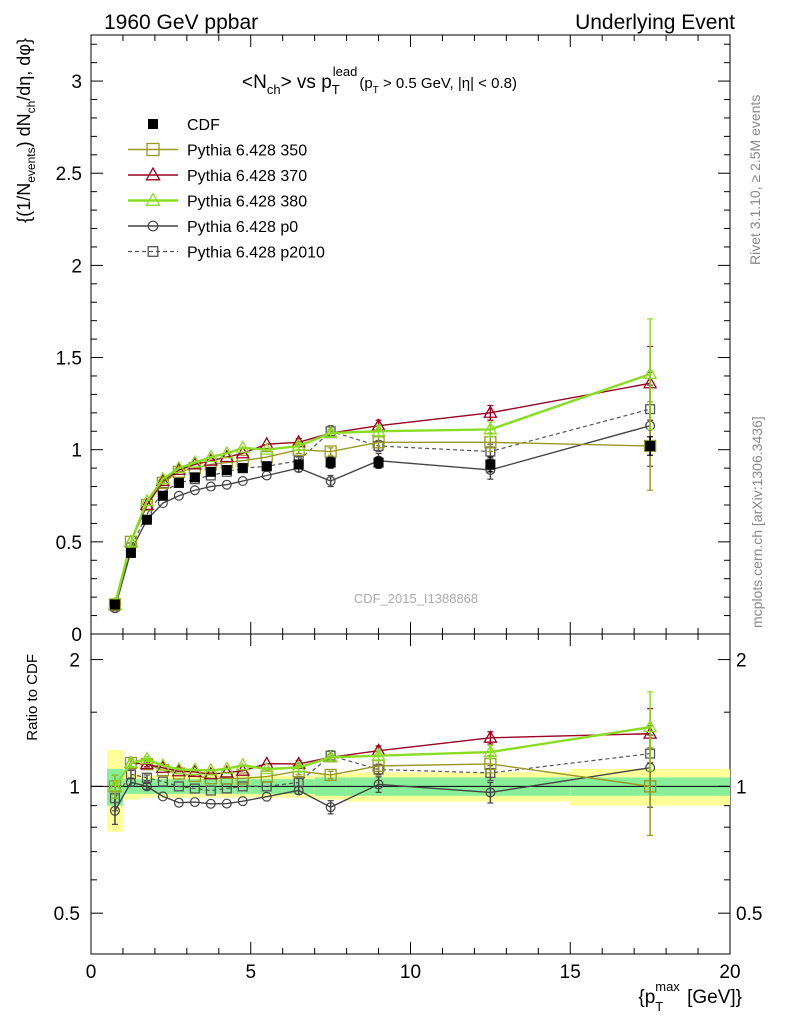  Describe the element at coordinates (570, 972) in the screenshot. I see `x-tick-label: 15` at that location.